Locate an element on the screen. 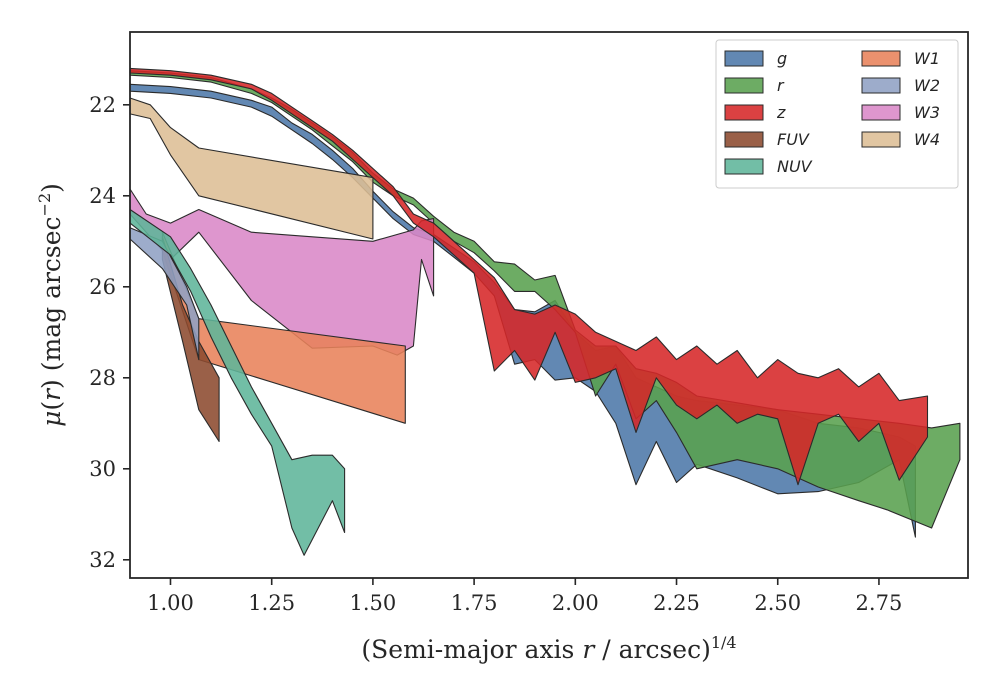 This screenshot has width=1000, height=700. y-tick-label: 22 is located at coordinates (102, 105).